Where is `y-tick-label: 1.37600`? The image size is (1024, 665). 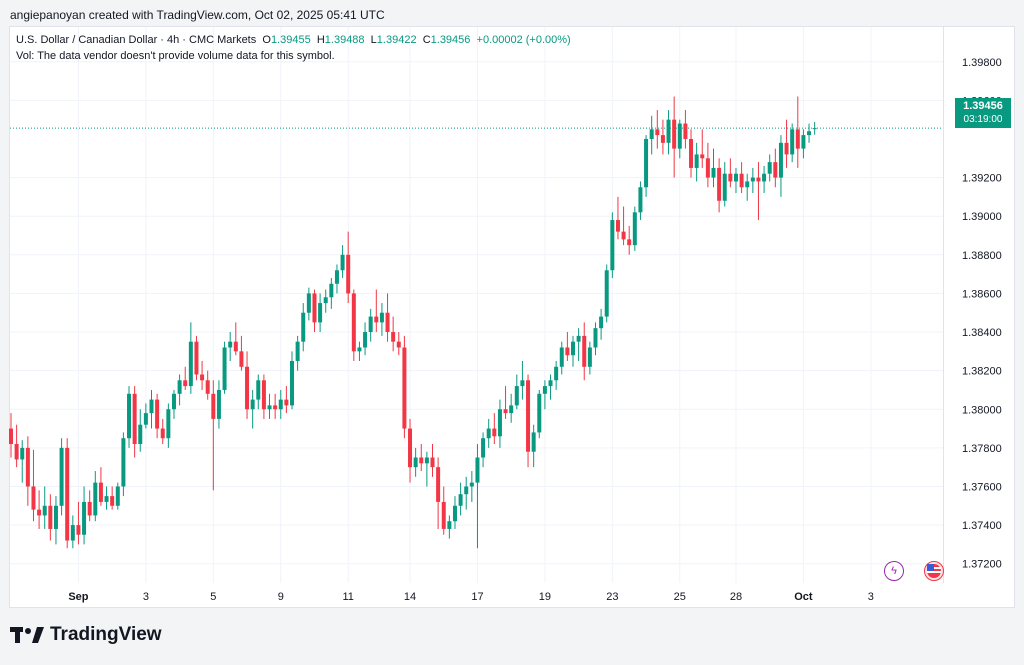 y-tick-label: 1.37600 is located at coordinates (982, 487).